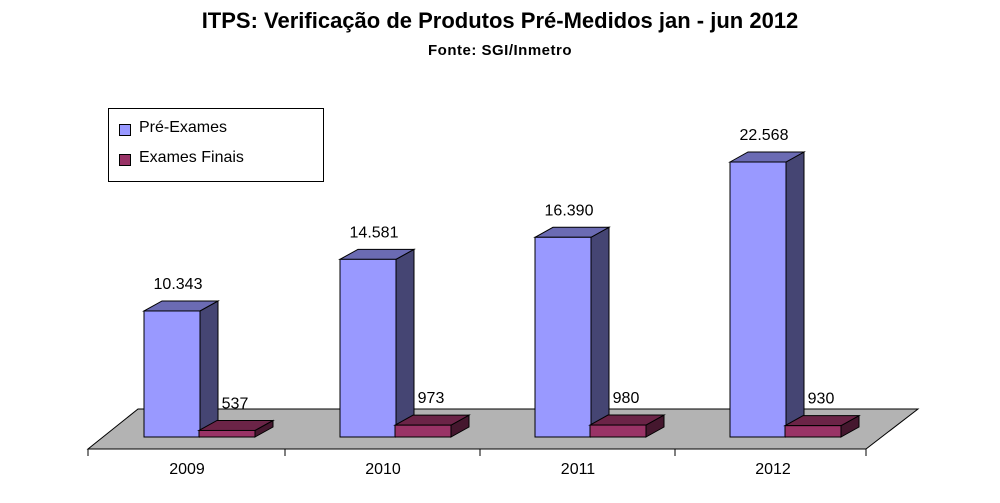 The image size is (1000, 503). Describe the element at coordinates (383, 469) in the screenshot. I see `x-tick-label: 2010` at that location.